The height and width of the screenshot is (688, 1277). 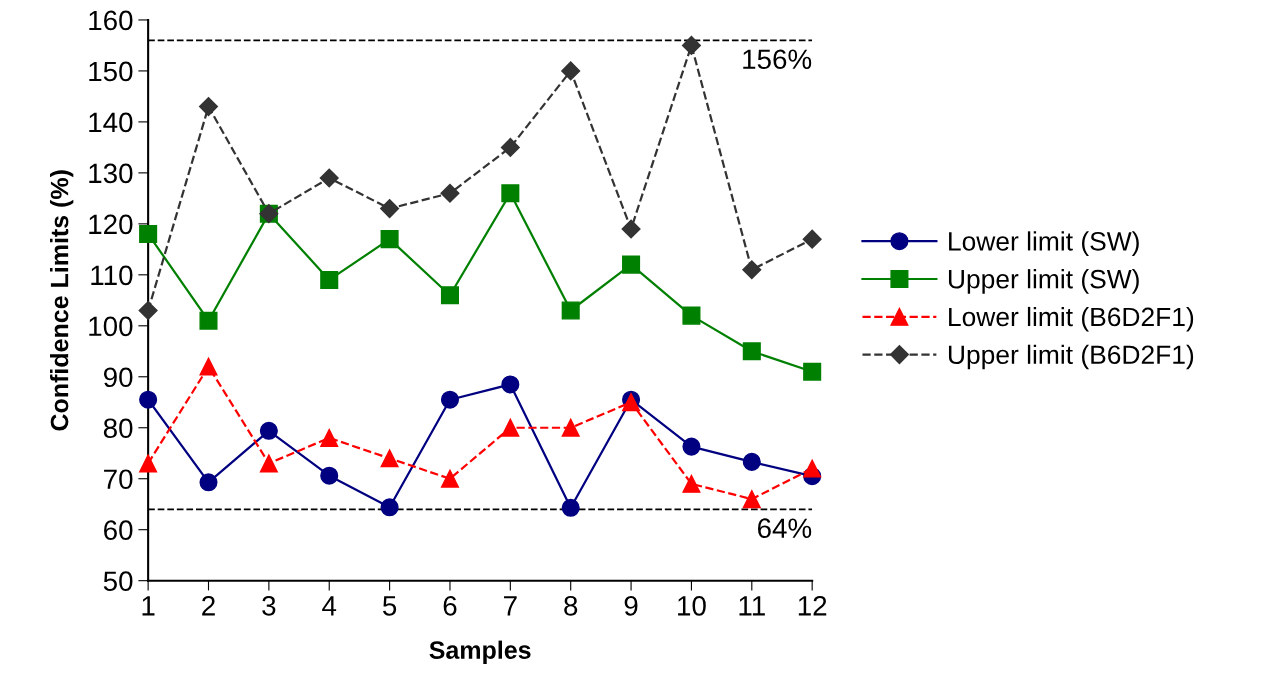 I want to click on y-tick-label: 90, so click(x=118, y=377).